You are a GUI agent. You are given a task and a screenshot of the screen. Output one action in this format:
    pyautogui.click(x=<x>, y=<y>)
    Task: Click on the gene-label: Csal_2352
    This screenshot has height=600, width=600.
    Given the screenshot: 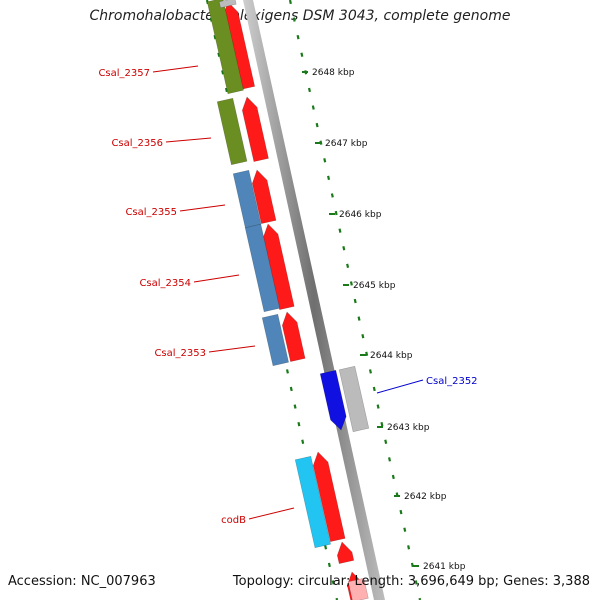 What is the action you would take?
    pyautogui.click(x=452, y=381)
    